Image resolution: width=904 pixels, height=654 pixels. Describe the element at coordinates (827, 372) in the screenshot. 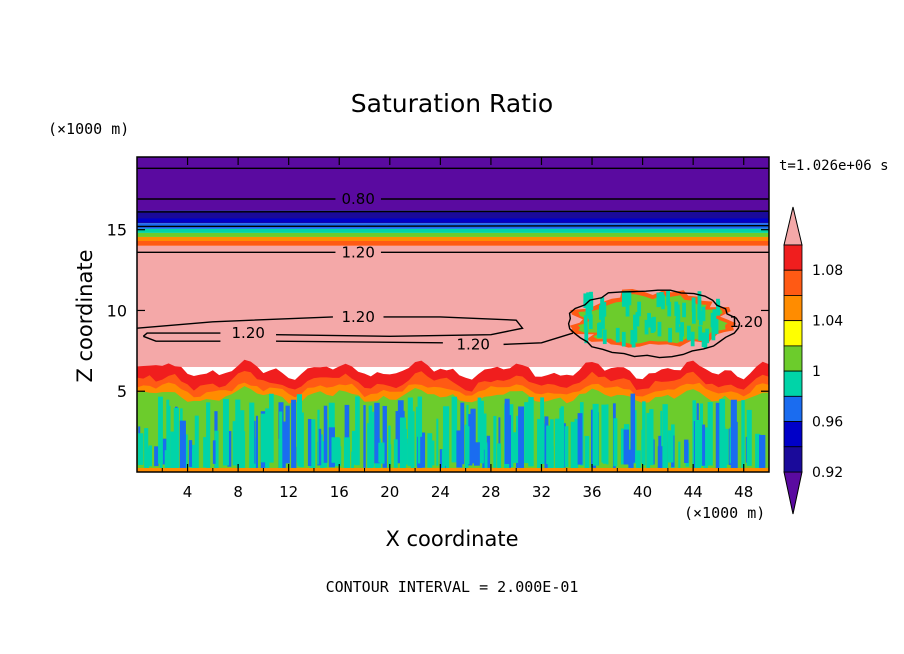

I see `colorbar-labels: 1.08 1.04 1 0.96 0.92` at that location.